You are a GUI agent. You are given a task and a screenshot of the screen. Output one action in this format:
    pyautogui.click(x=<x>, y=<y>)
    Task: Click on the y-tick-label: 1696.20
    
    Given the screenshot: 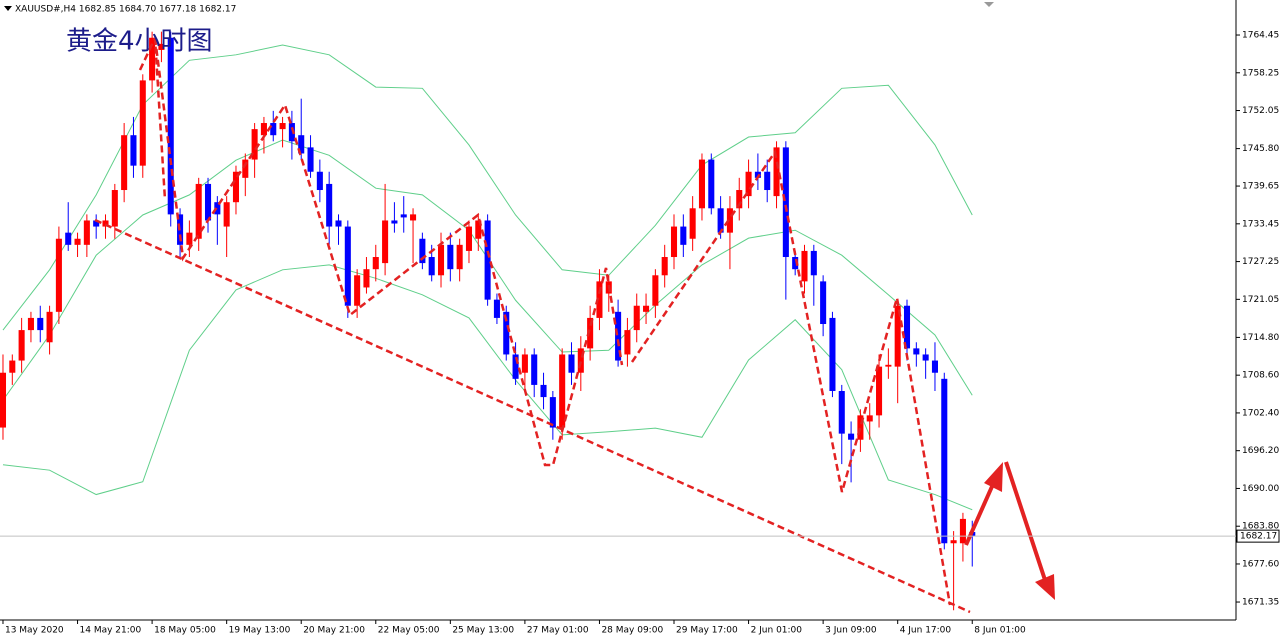 What is the action you would take?
    pyautogui.click(x=1260, y=451)
    